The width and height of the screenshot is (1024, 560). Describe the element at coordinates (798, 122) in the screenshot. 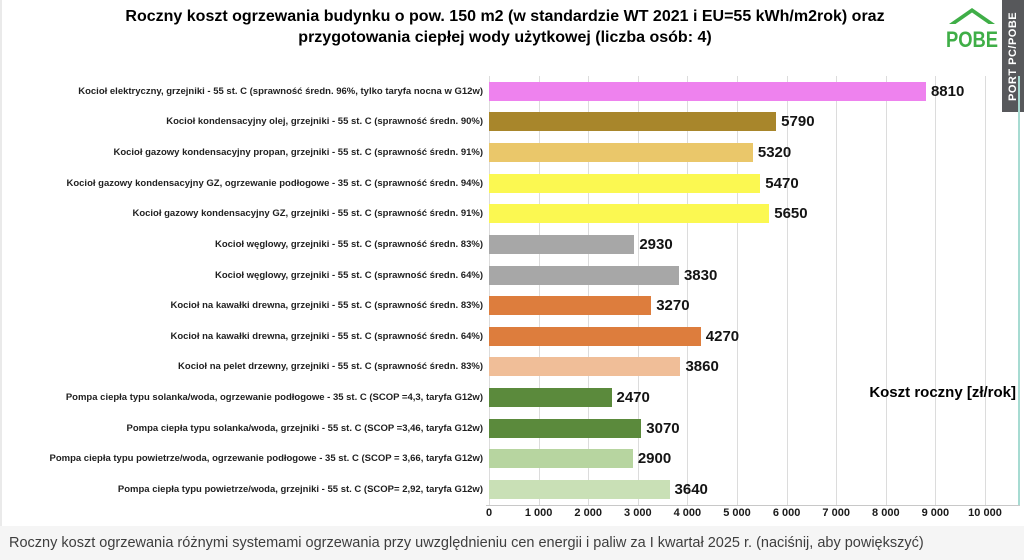

I see `bar-value: 5790` at that location.